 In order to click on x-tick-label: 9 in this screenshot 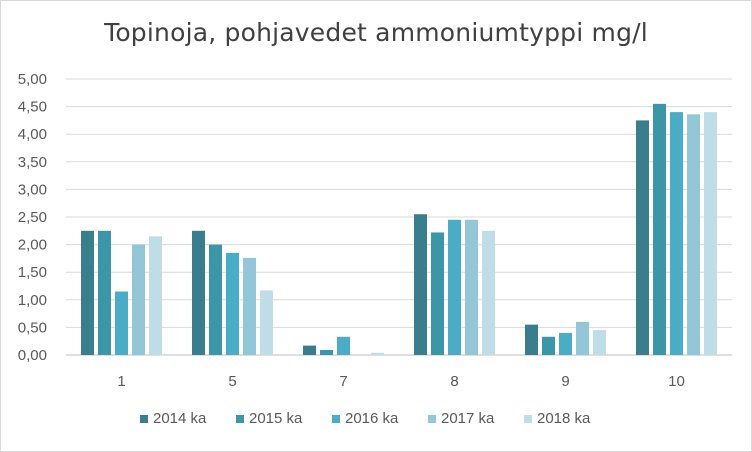, I will do `click(565, 381)`.